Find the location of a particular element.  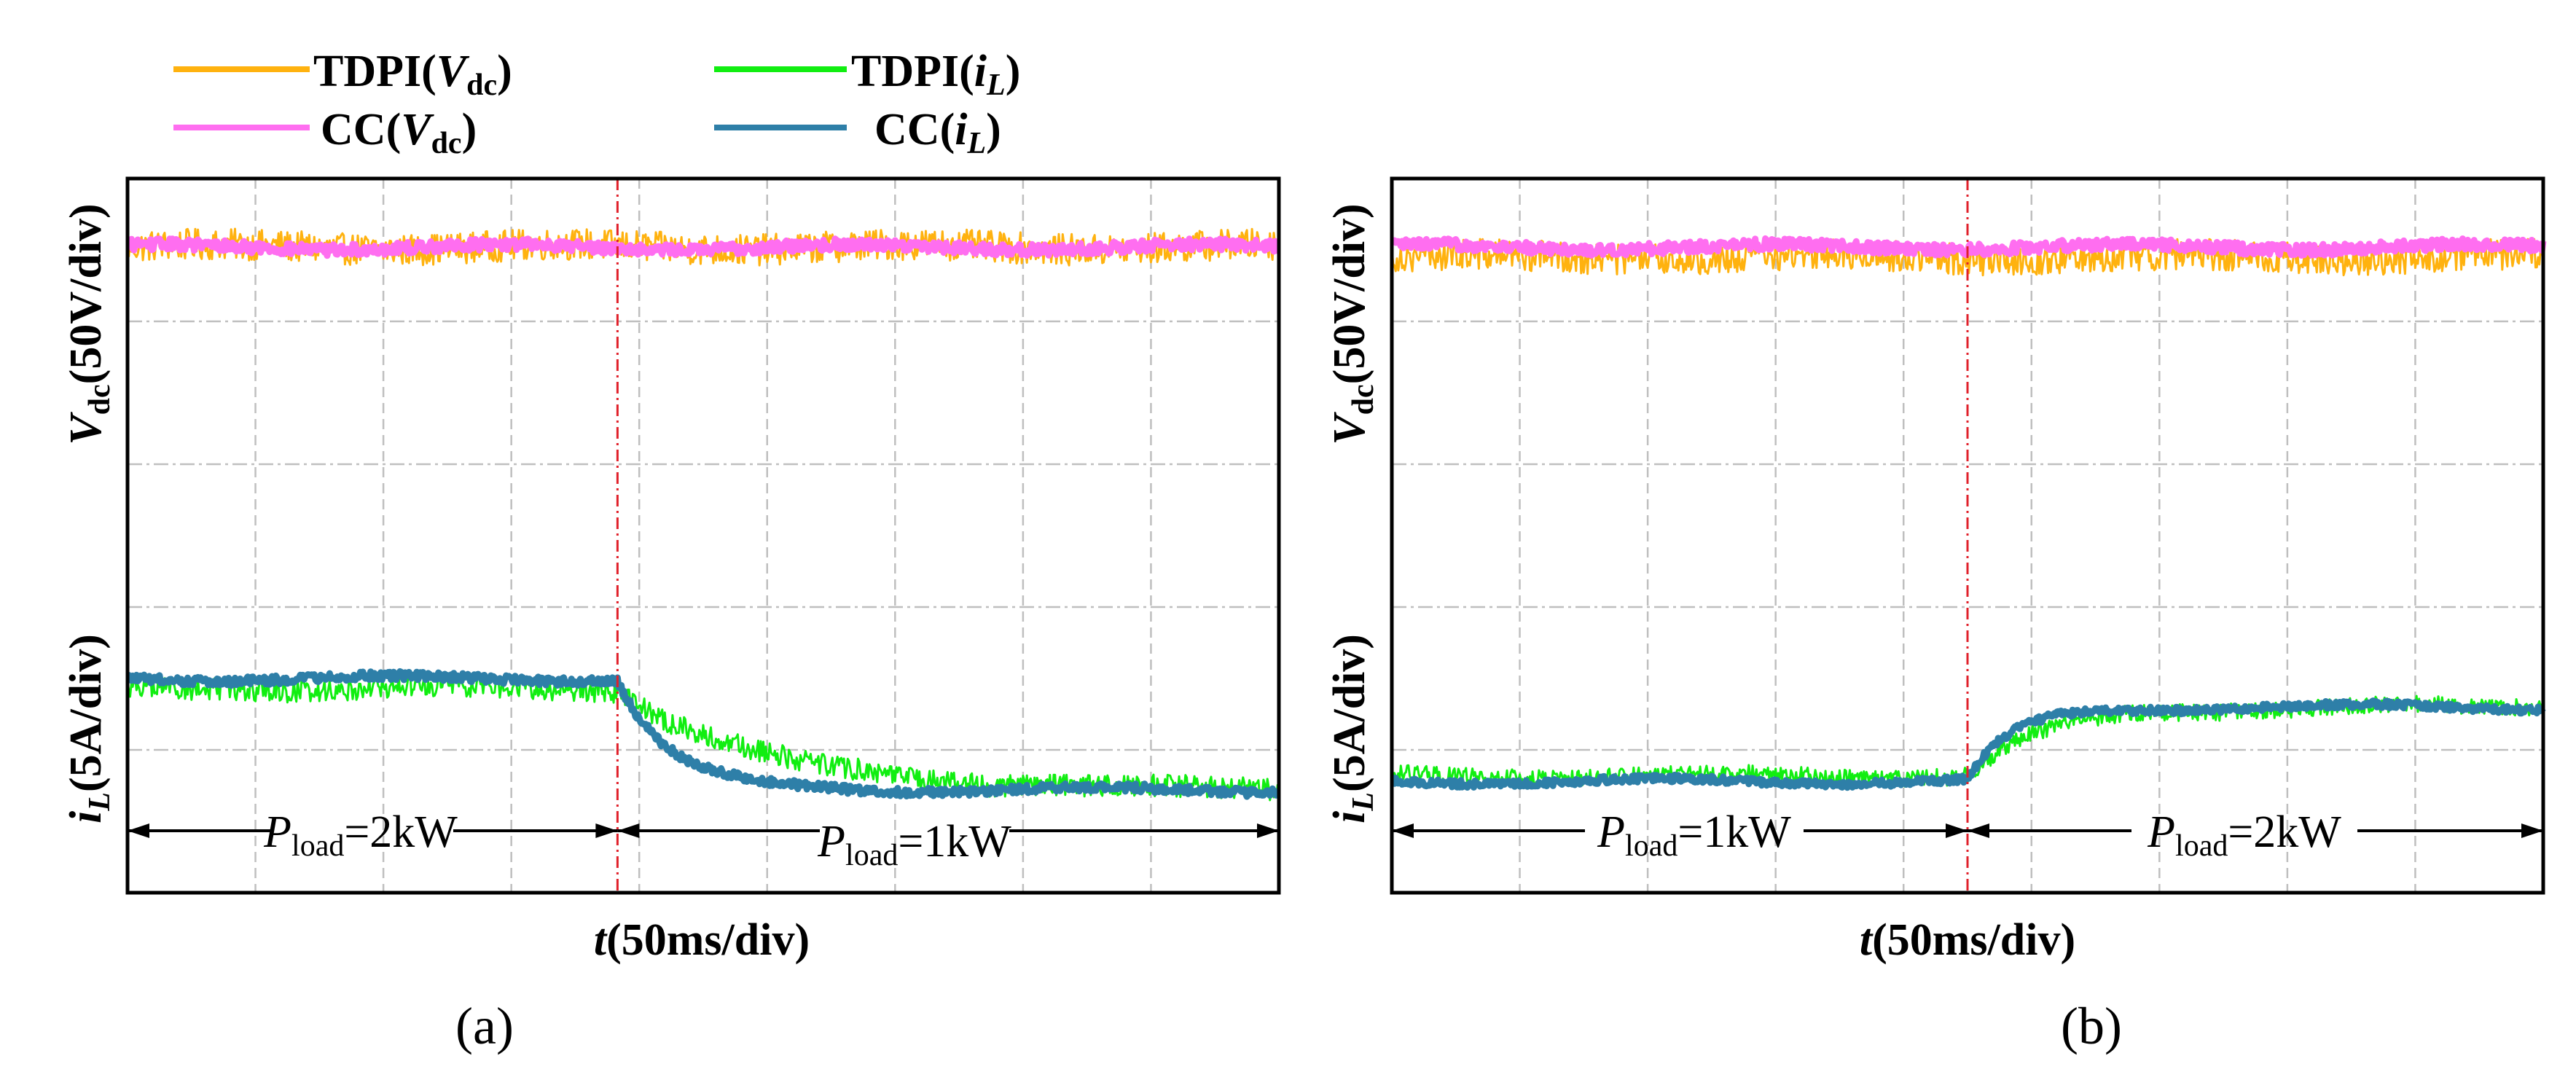

panel-a-annotation-before: Pload=2kW is located at coordinates (360, 835).